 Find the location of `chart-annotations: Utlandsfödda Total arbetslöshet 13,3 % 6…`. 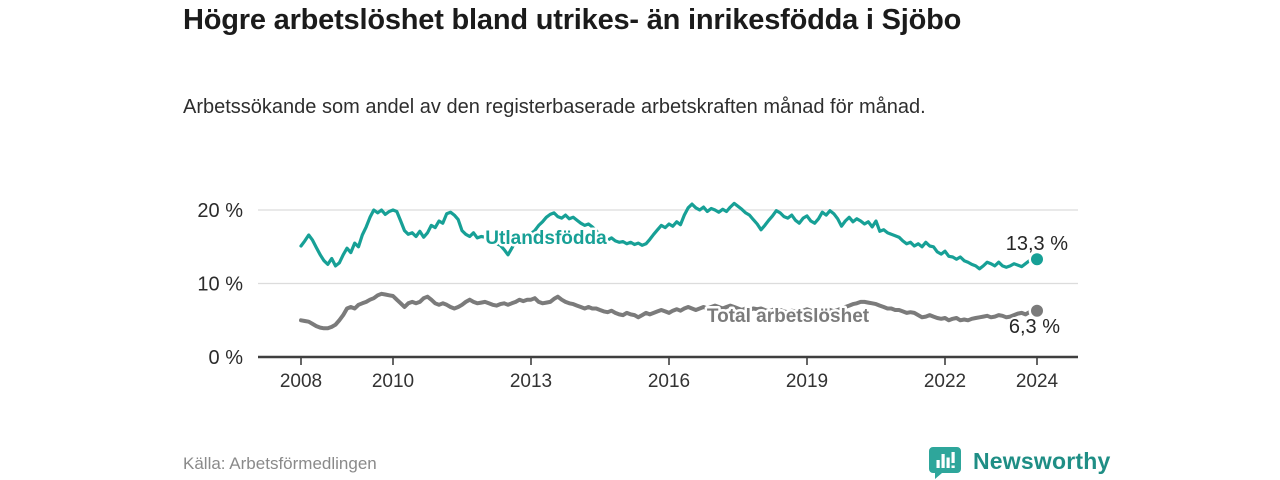

chart-annotations: Utlandsfödda Total arbetslöshet 13,3 % 6… is located at coordinates (776, 283).